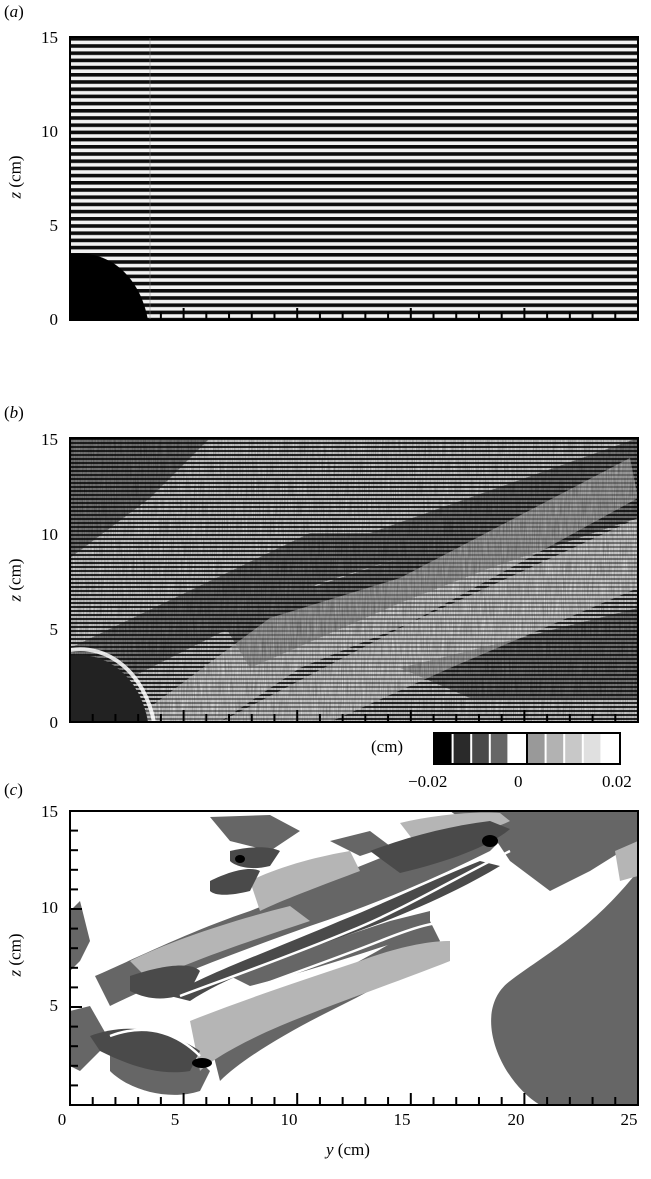 Image resolution: width=651 pixels, height=1179 pixels. I want to click on panel-b-obstacle-shadow, so click(109, 688).